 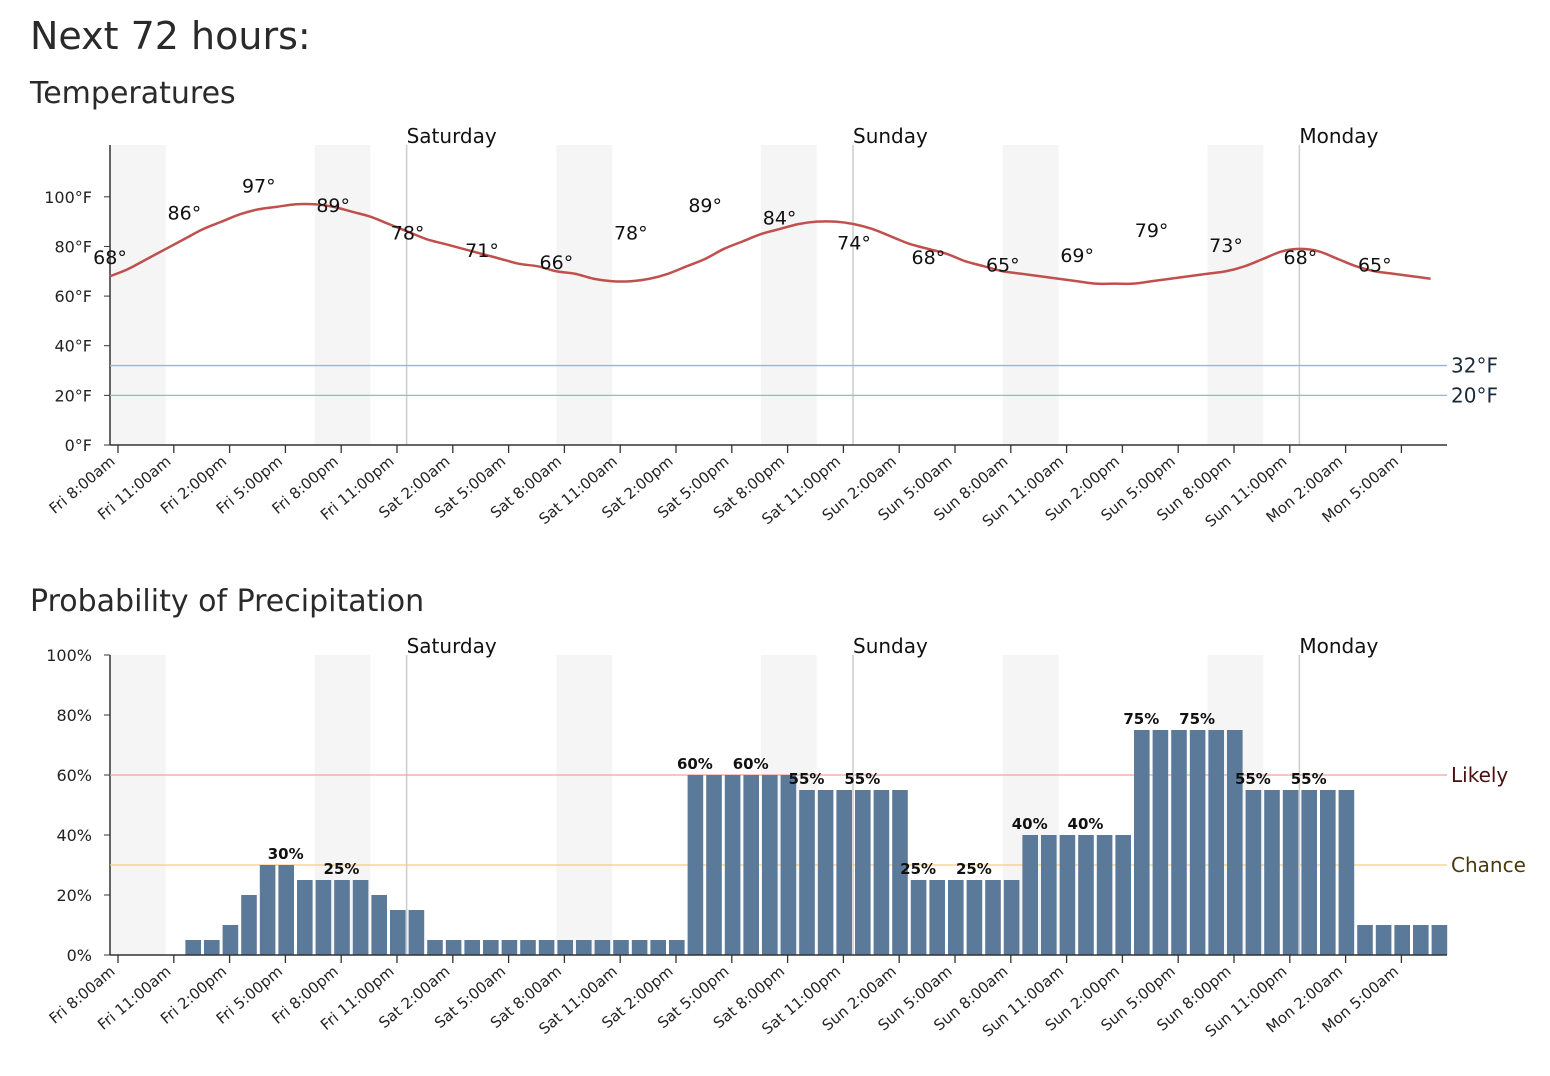 I want to click on y-tick-label: 60°F, so click(x=73, y=296).